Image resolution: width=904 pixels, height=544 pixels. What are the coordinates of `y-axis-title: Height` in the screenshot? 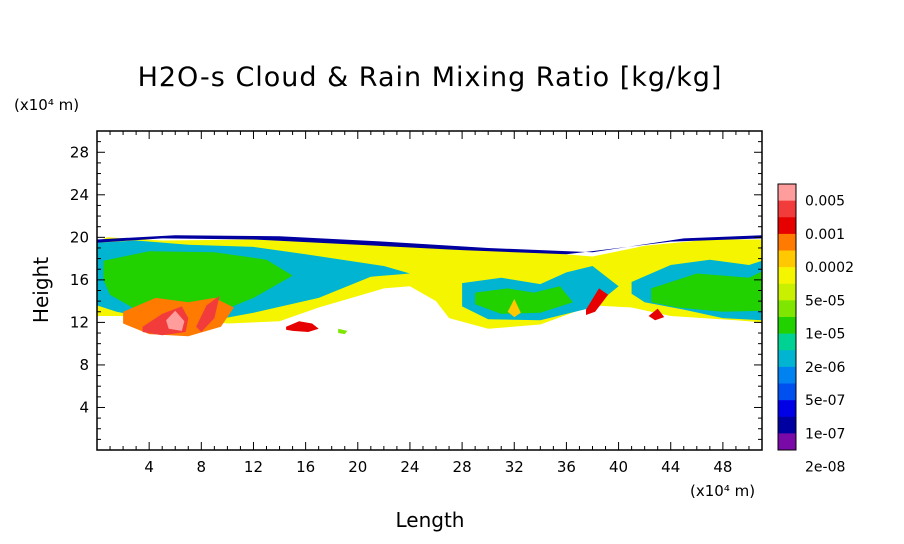 It's located at (41, 290).